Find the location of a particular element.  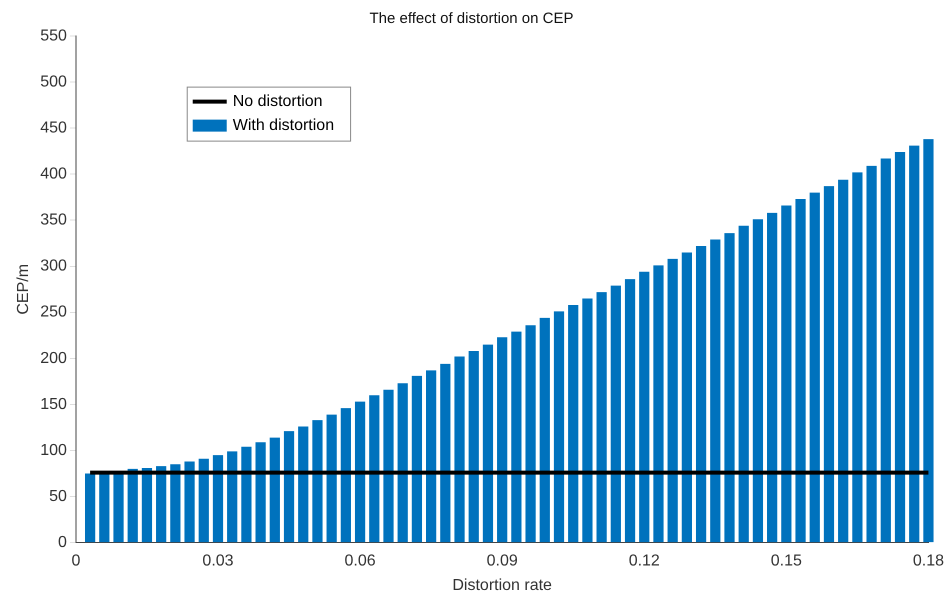

legend-label: With distortion is located at coordinates (283, 125).